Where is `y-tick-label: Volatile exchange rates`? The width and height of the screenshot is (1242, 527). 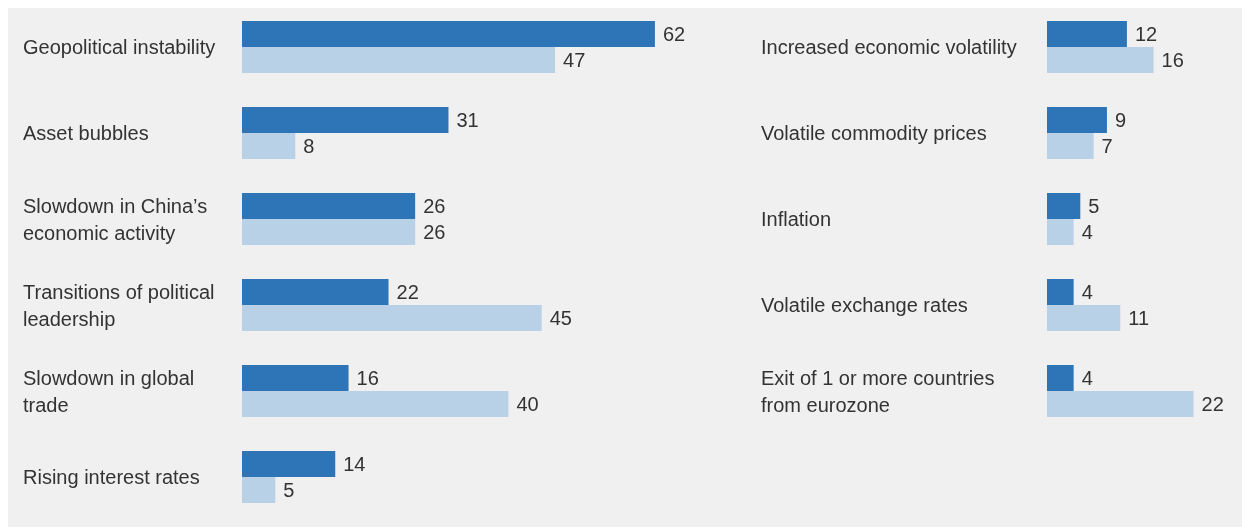 y-tick-label: Volatile exchange rates is located at coordinates (864, 305).